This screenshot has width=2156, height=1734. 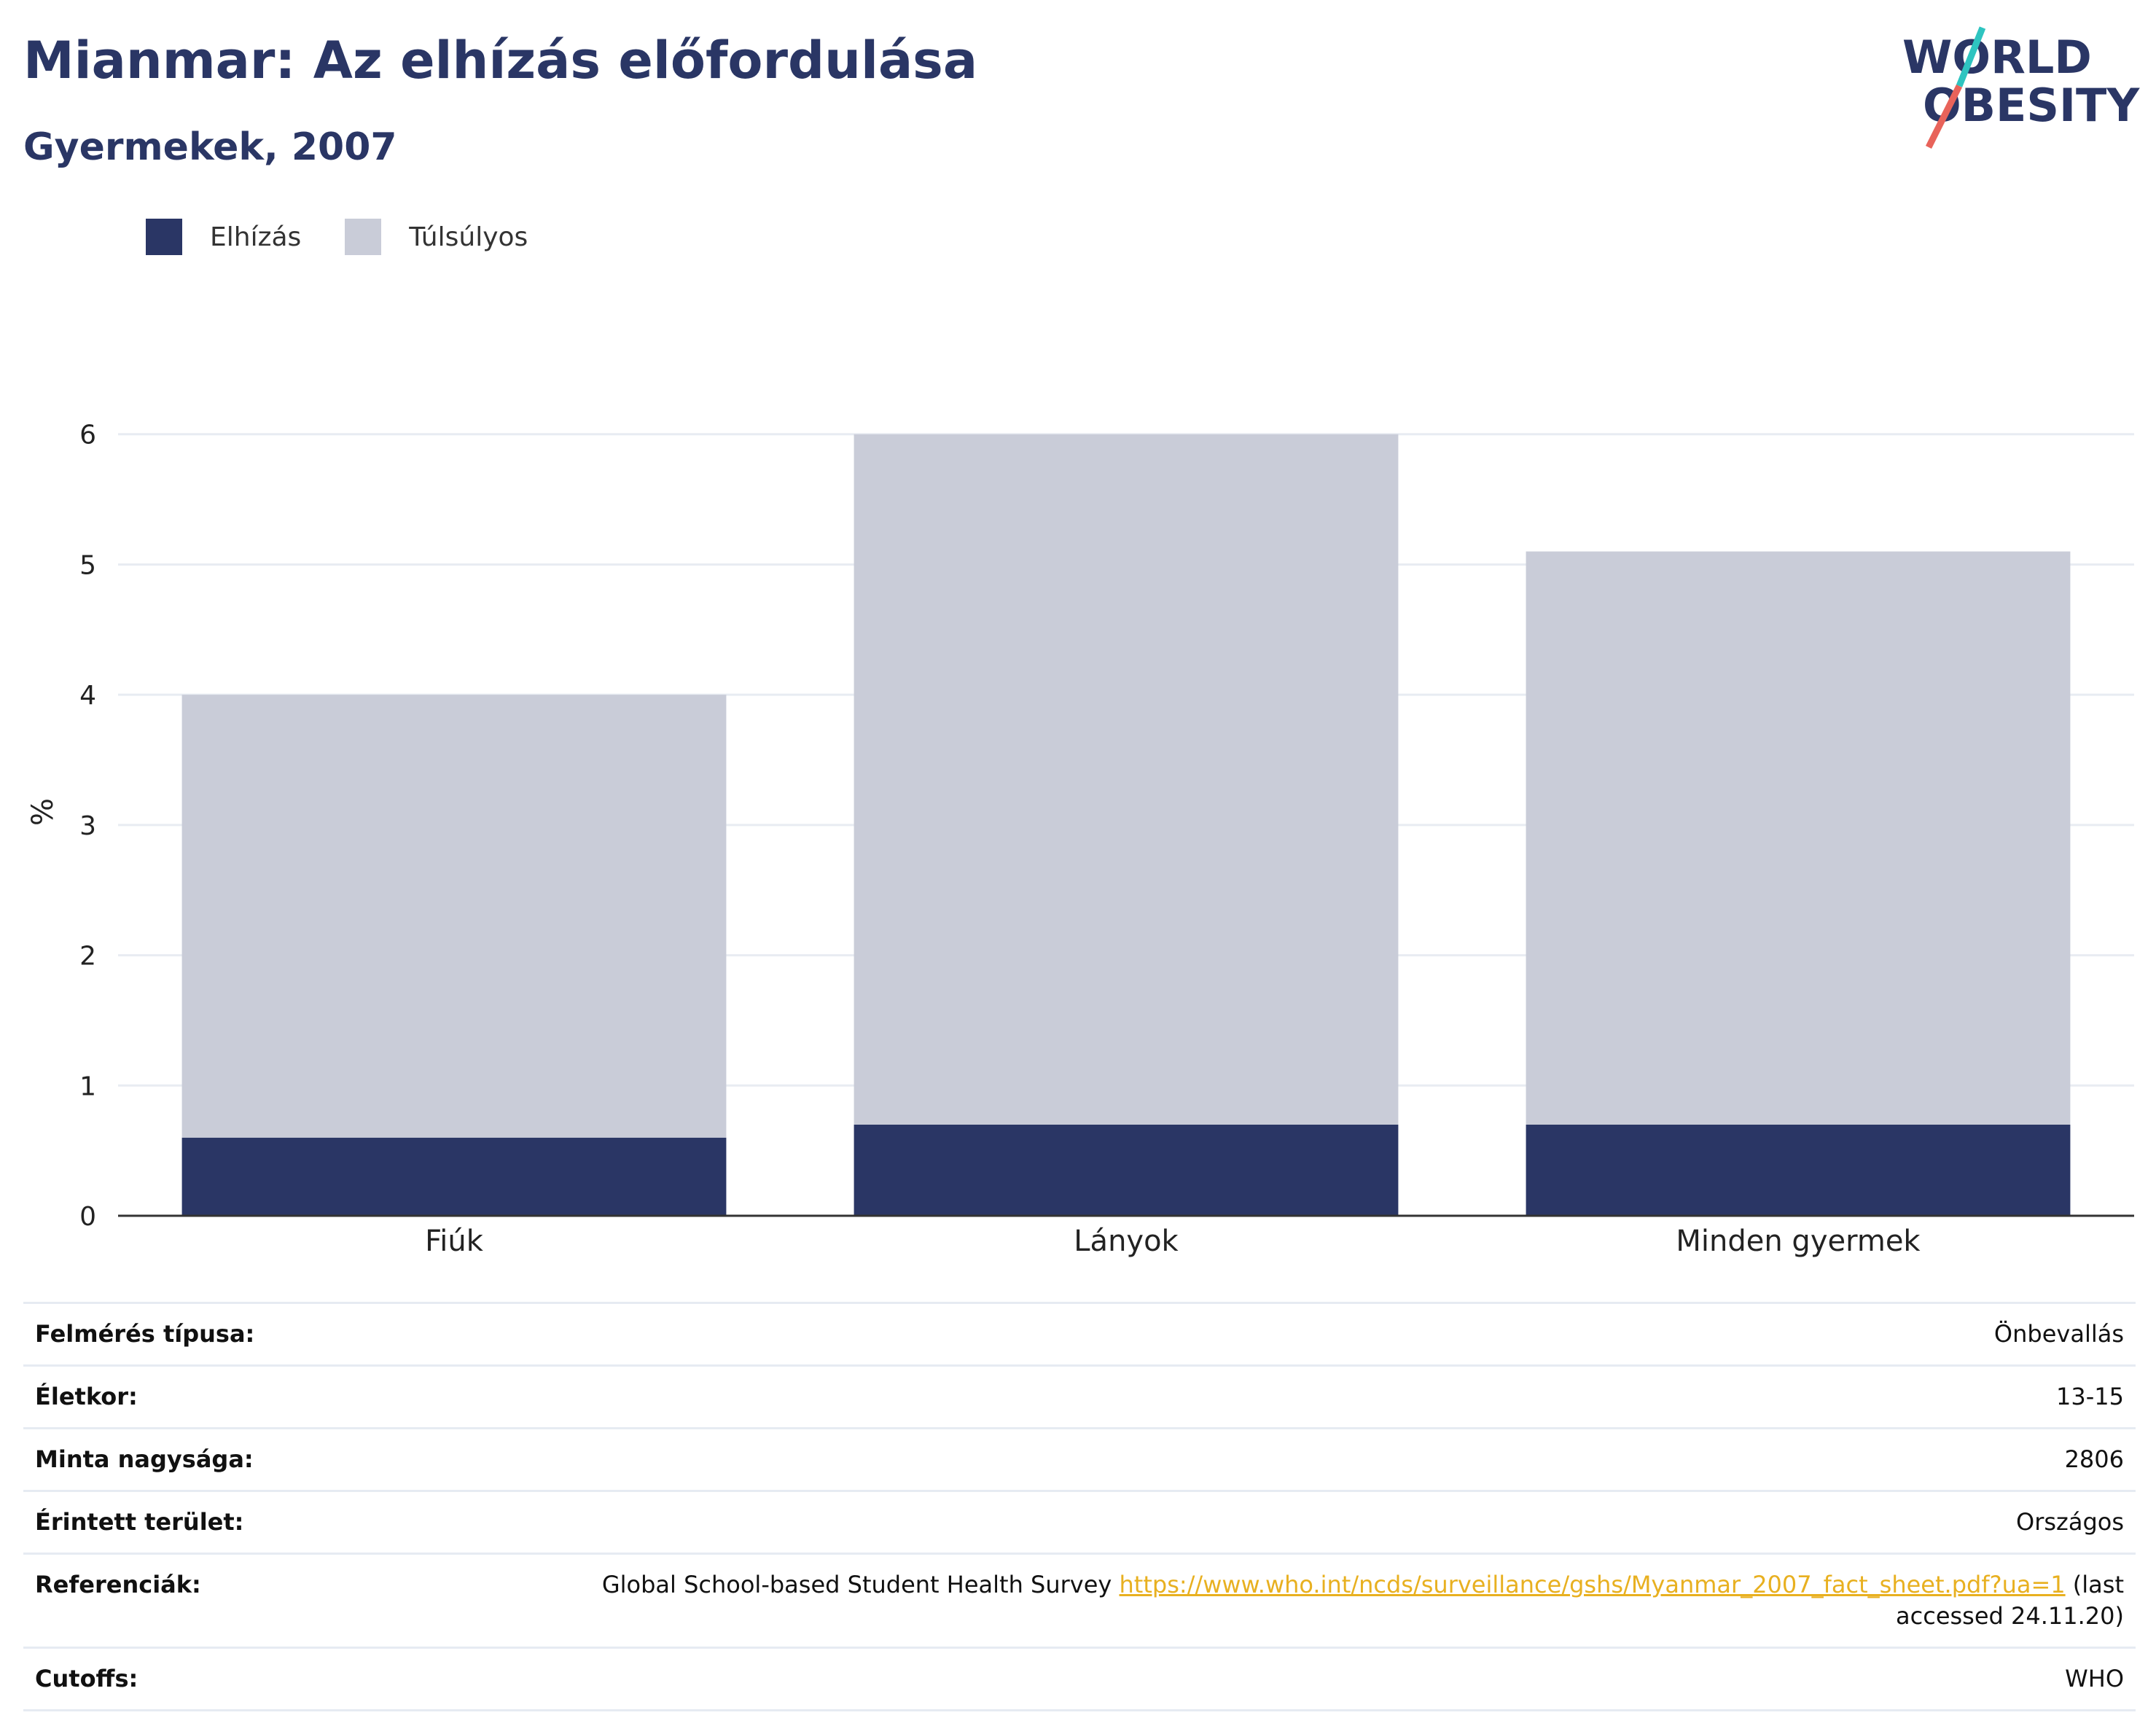 I want to click on info-value: WHO, so click(x=2094, y=1678).